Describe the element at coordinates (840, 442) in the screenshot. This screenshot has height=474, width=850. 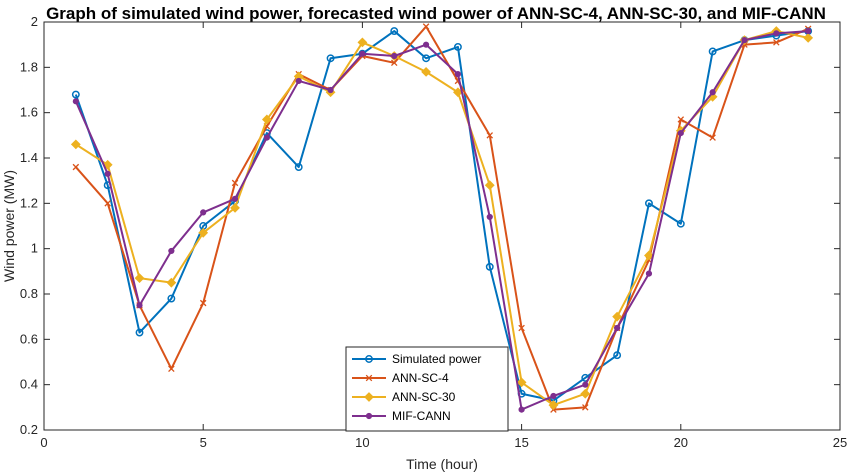
I see `x-tick-label: 25` at that location.